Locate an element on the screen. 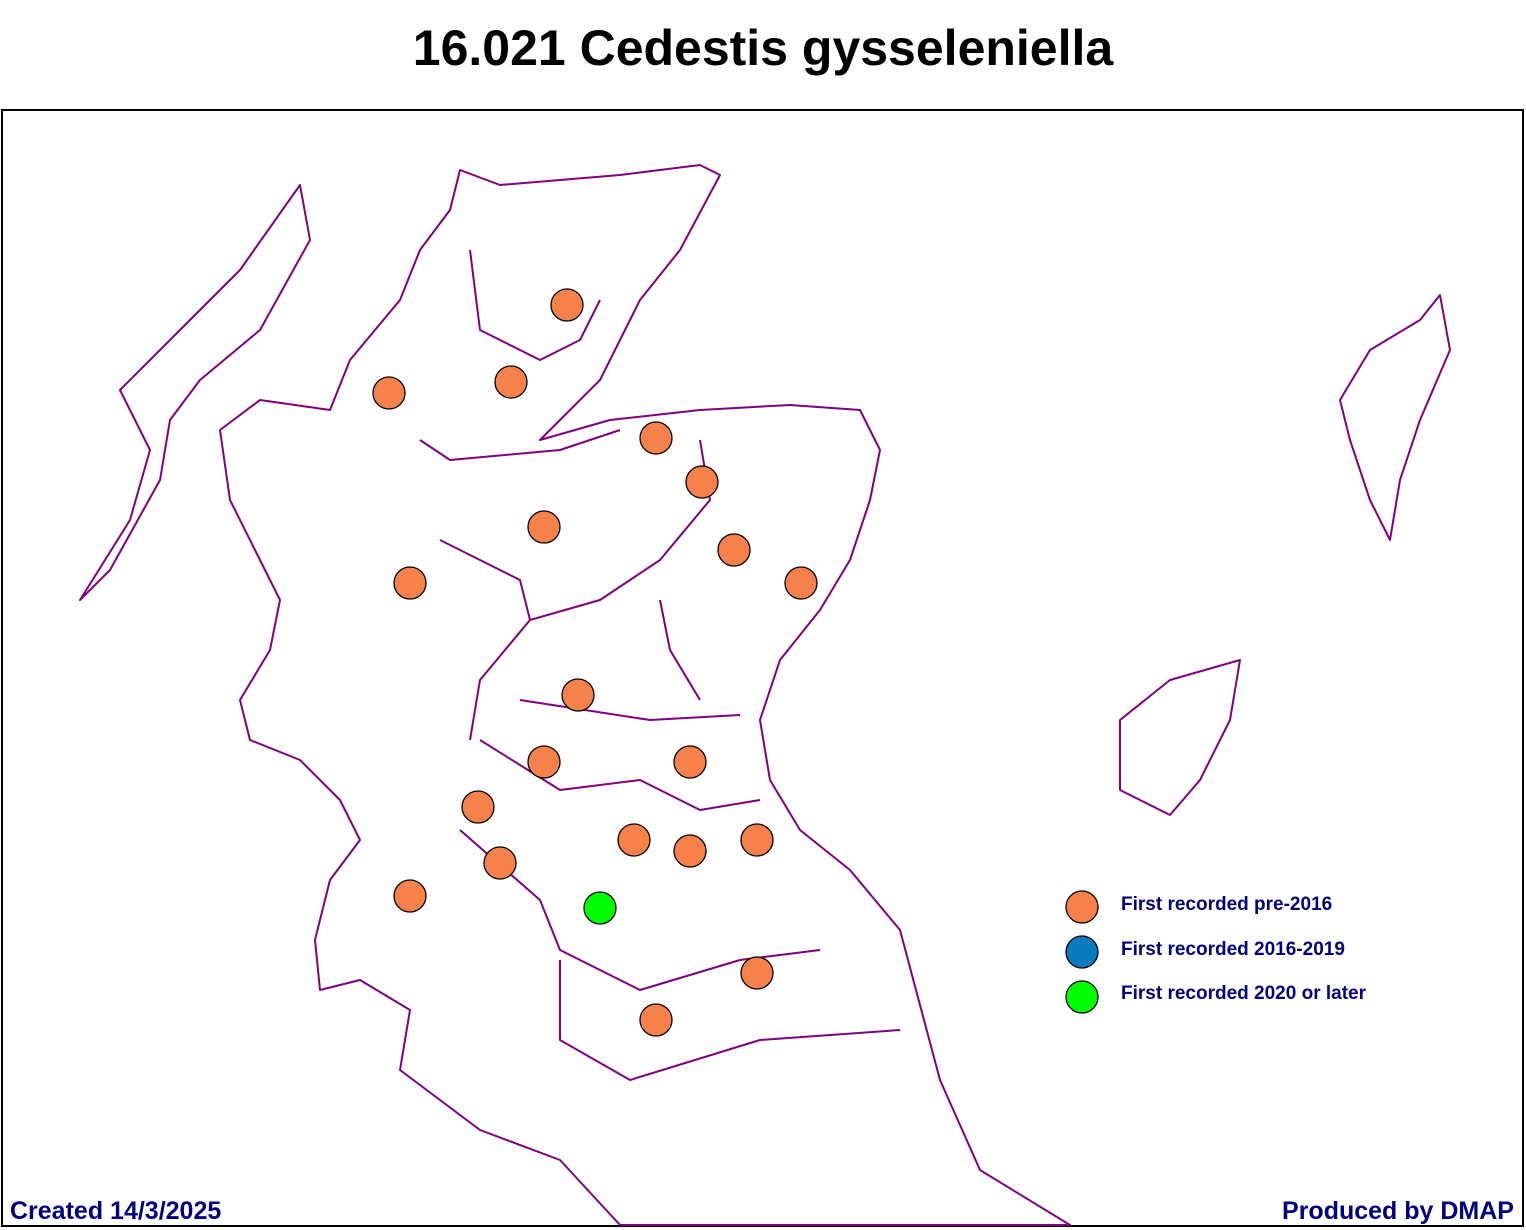 The height and width of the screenshot is (1230, 1526). legend-label: First recorded pre-2016 is located at coordinates (1226, 904).